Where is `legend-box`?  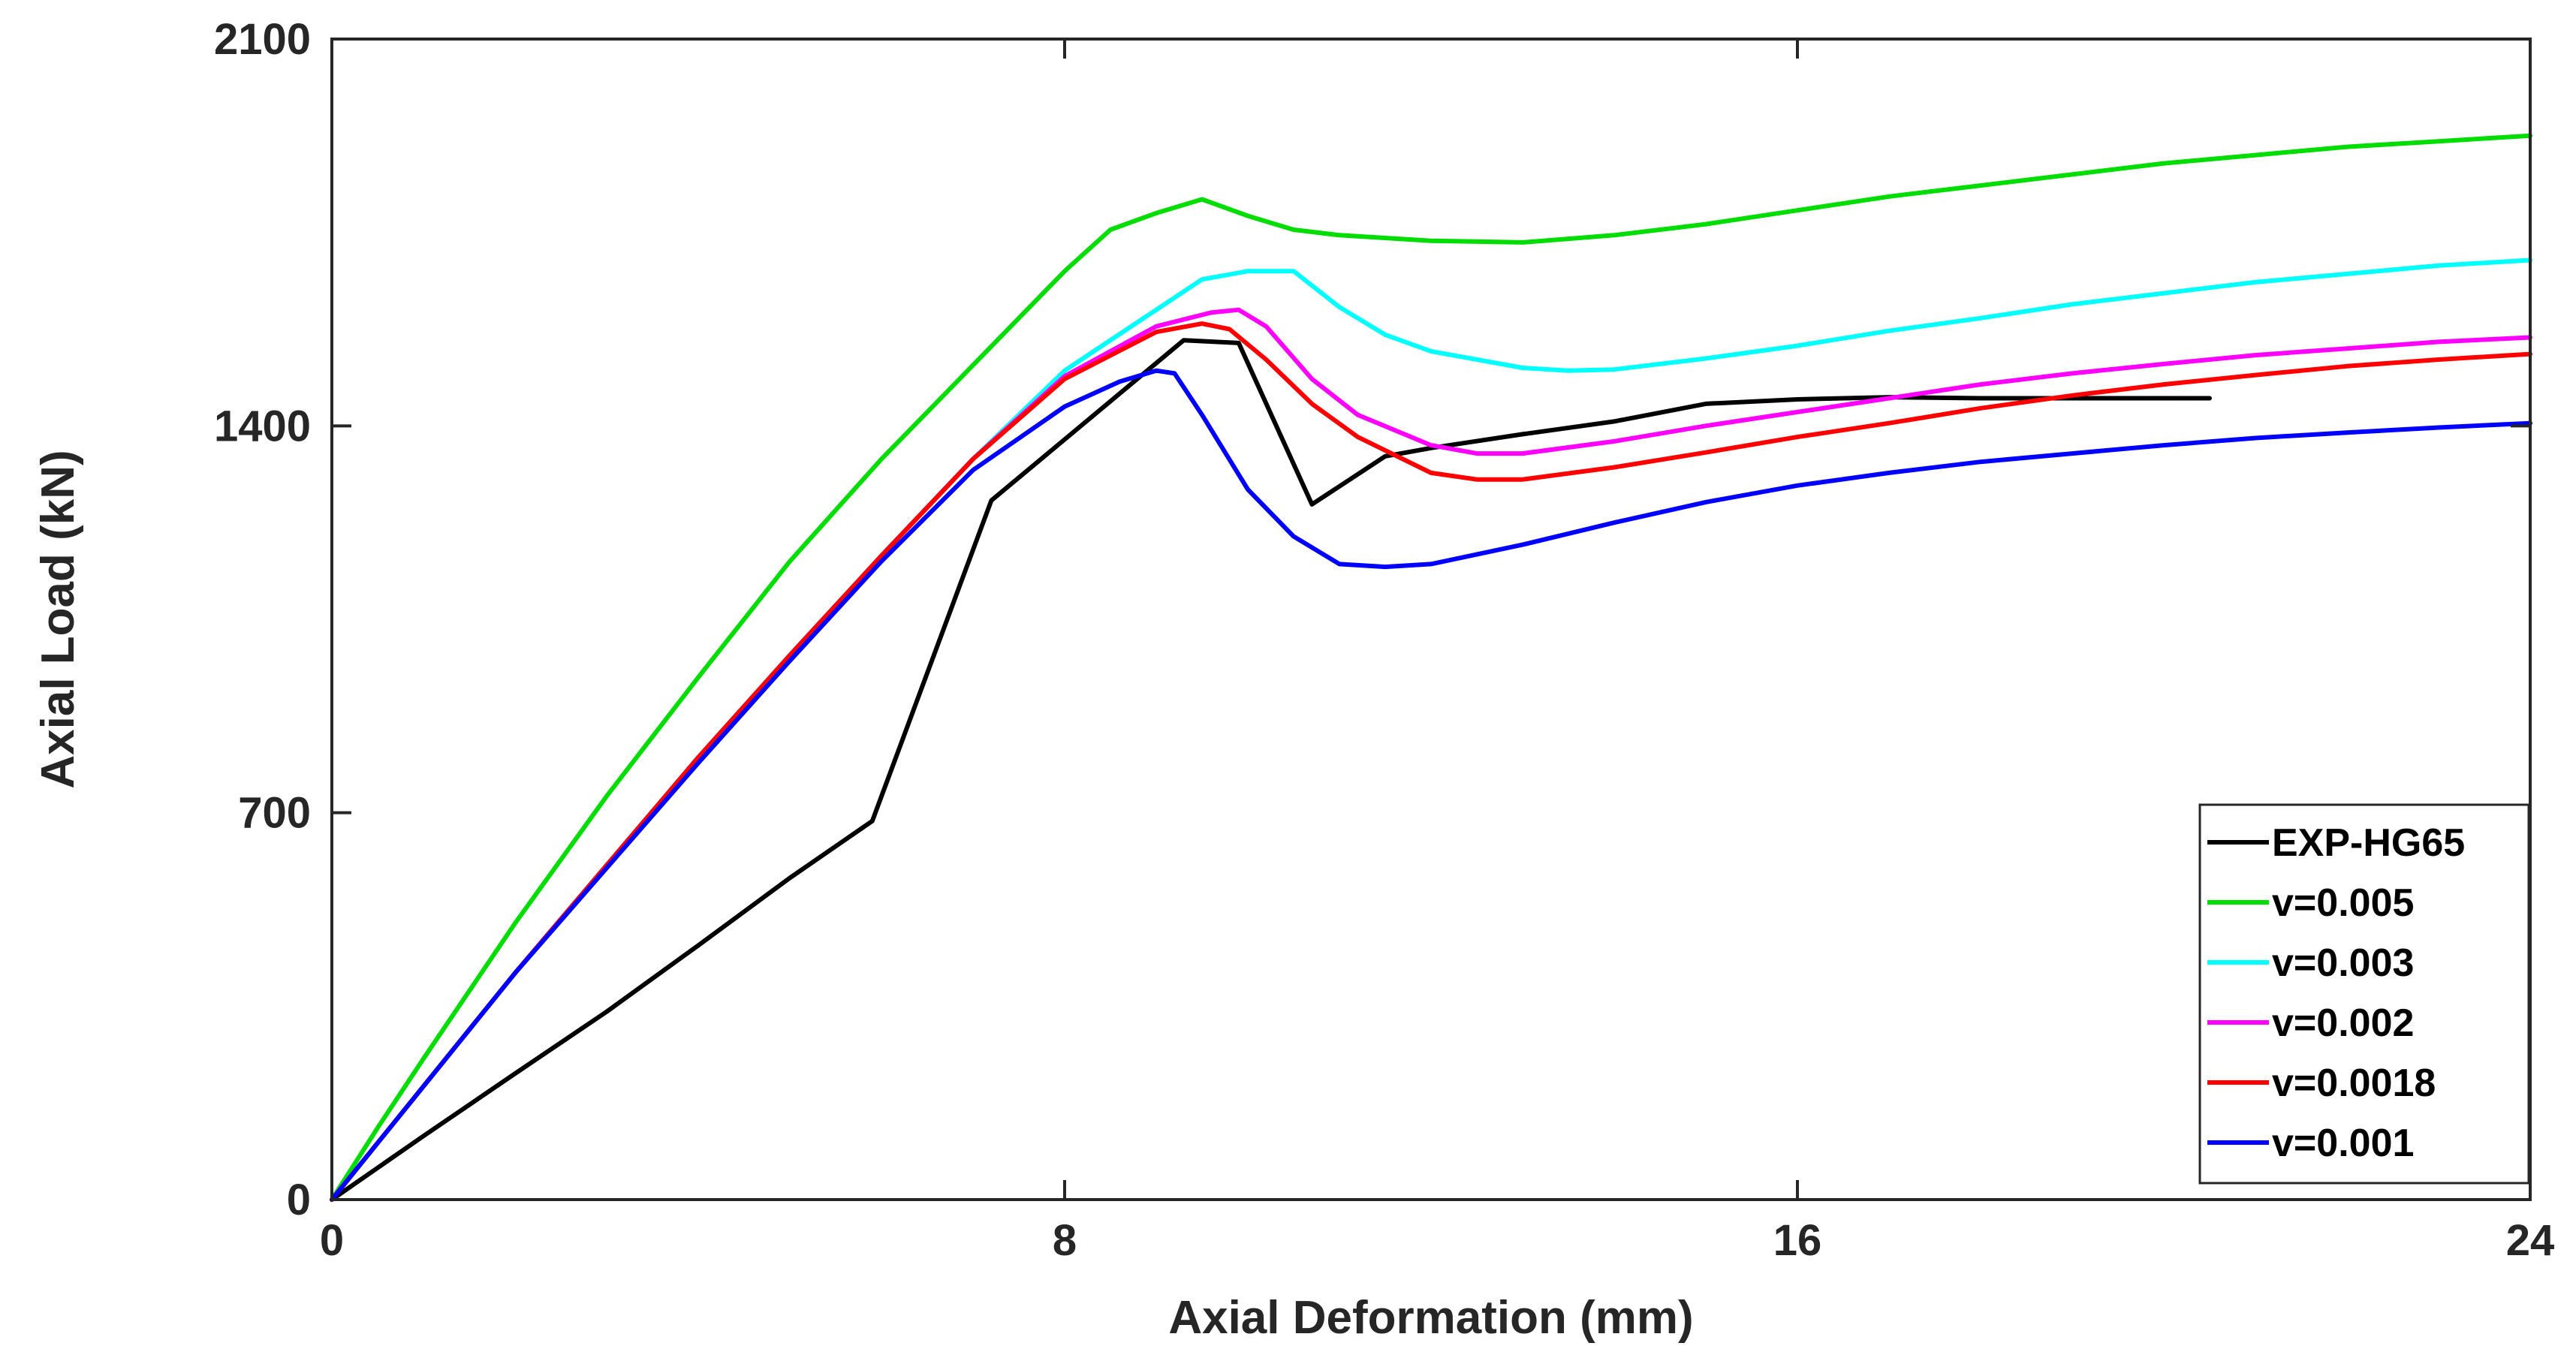 legend-box is located at coordinates (2364, 994).